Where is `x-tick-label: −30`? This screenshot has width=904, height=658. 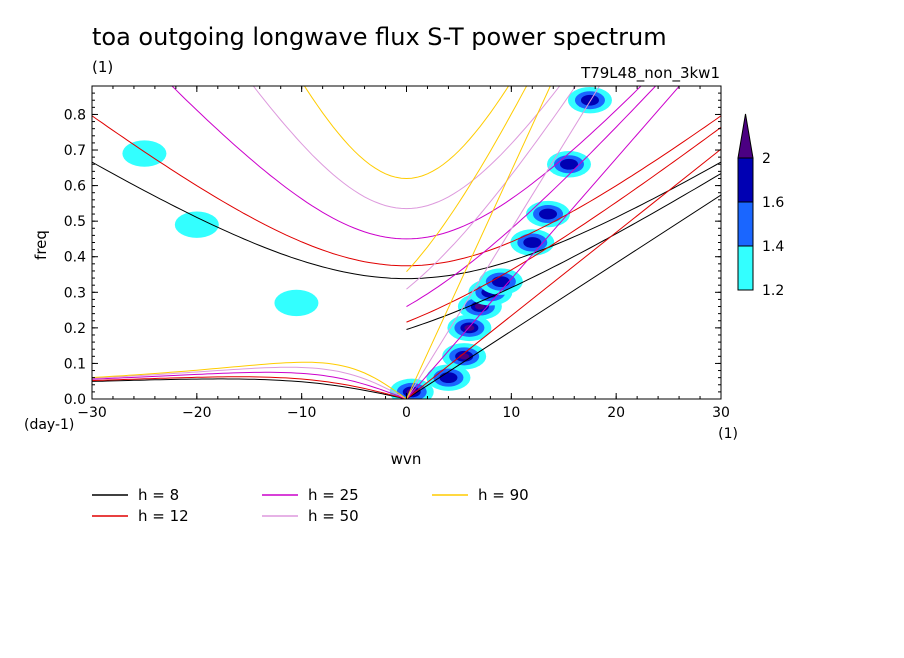 x-tick-label: −30 is located at coordinates (92, 413).